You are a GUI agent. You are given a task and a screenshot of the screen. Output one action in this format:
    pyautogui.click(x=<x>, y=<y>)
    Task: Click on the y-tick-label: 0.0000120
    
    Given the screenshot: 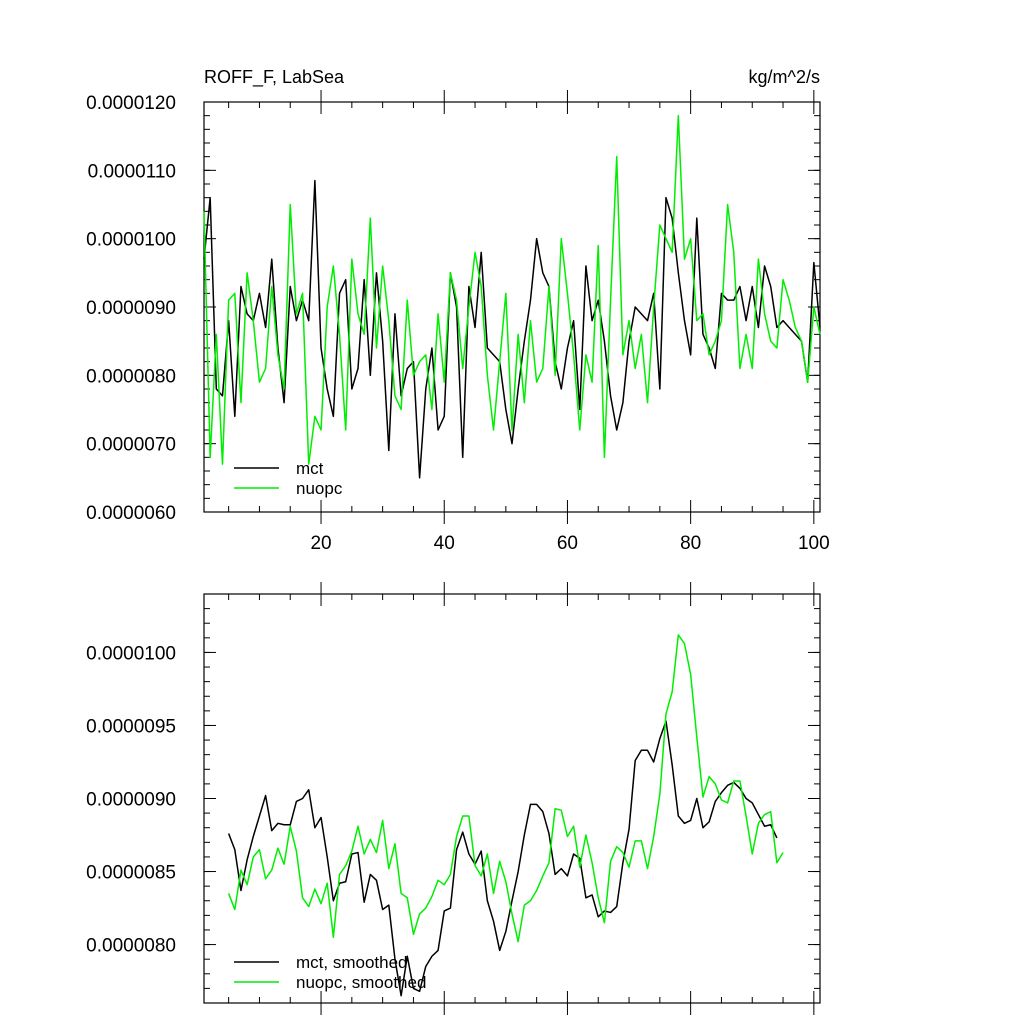 What is the action you would take?
    pyautogui.click(x=131, y=103)
    